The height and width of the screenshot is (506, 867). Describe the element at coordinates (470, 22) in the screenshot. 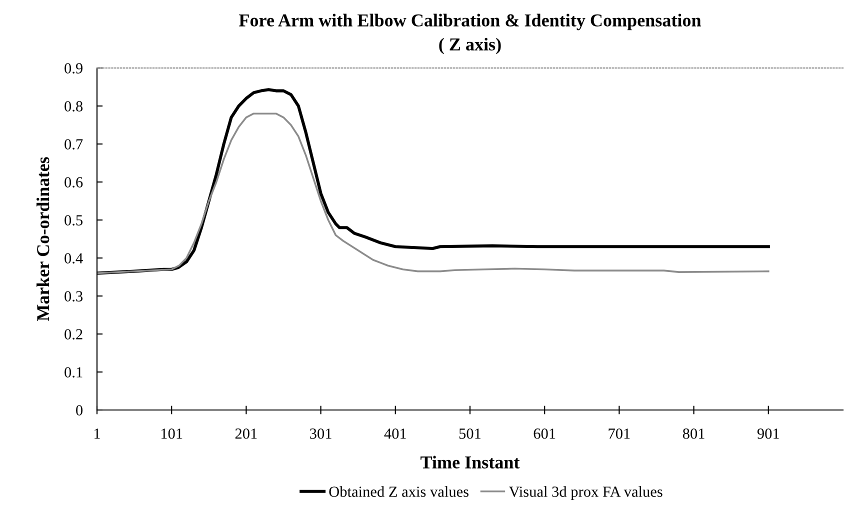

I see `chart-title: Fore Arm with Elbow Calibration & Identity Compensation` at that location.